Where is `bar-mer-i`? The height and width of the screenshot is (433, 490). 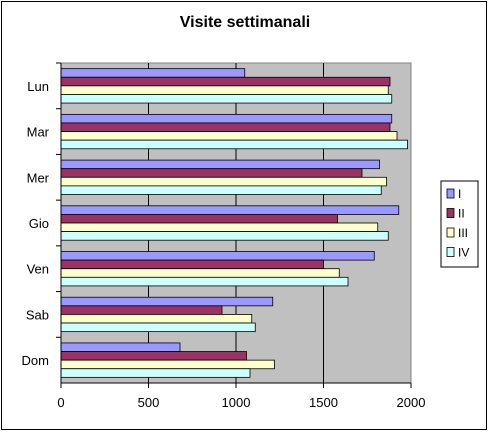 bar-mer-i is located at coordinates (220, 164).